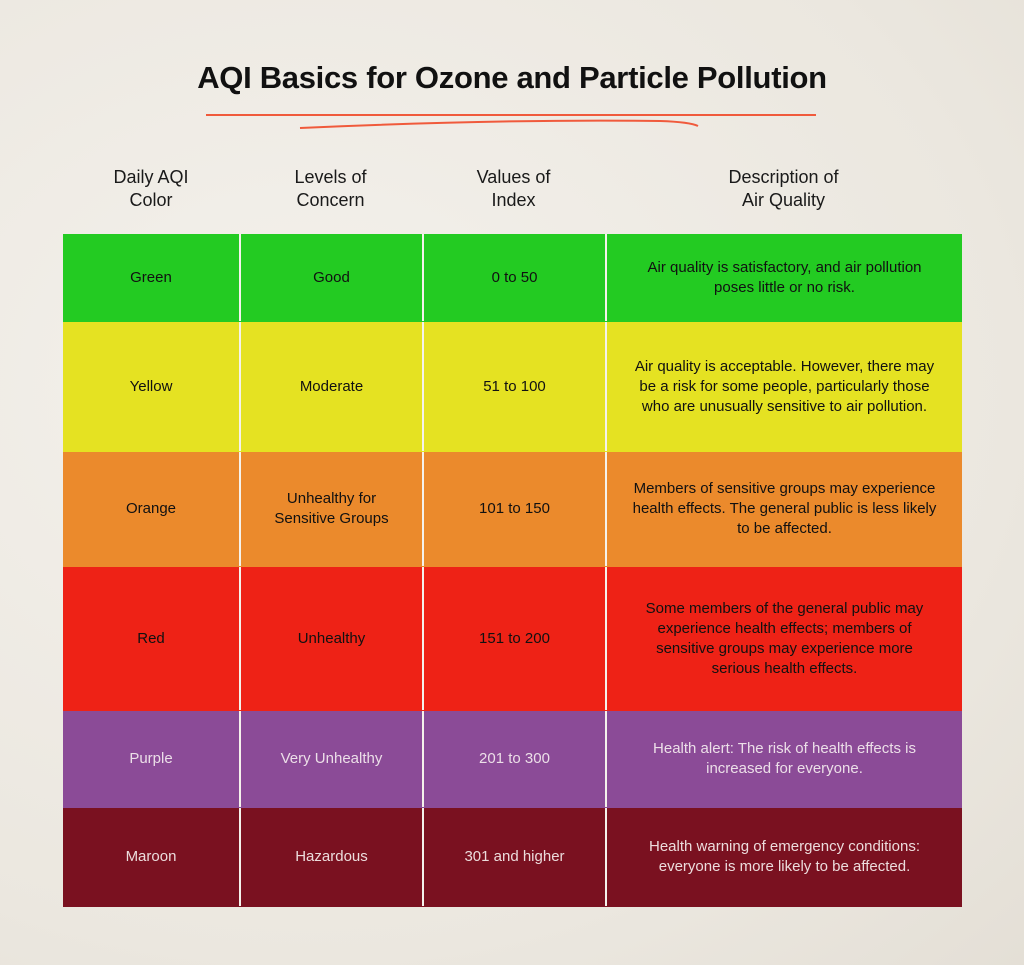 This screenshot has width=1024, height=965. Describe the element at coordinates (330, 277) in the screenshot. I see `level-cell: Good` at that location.